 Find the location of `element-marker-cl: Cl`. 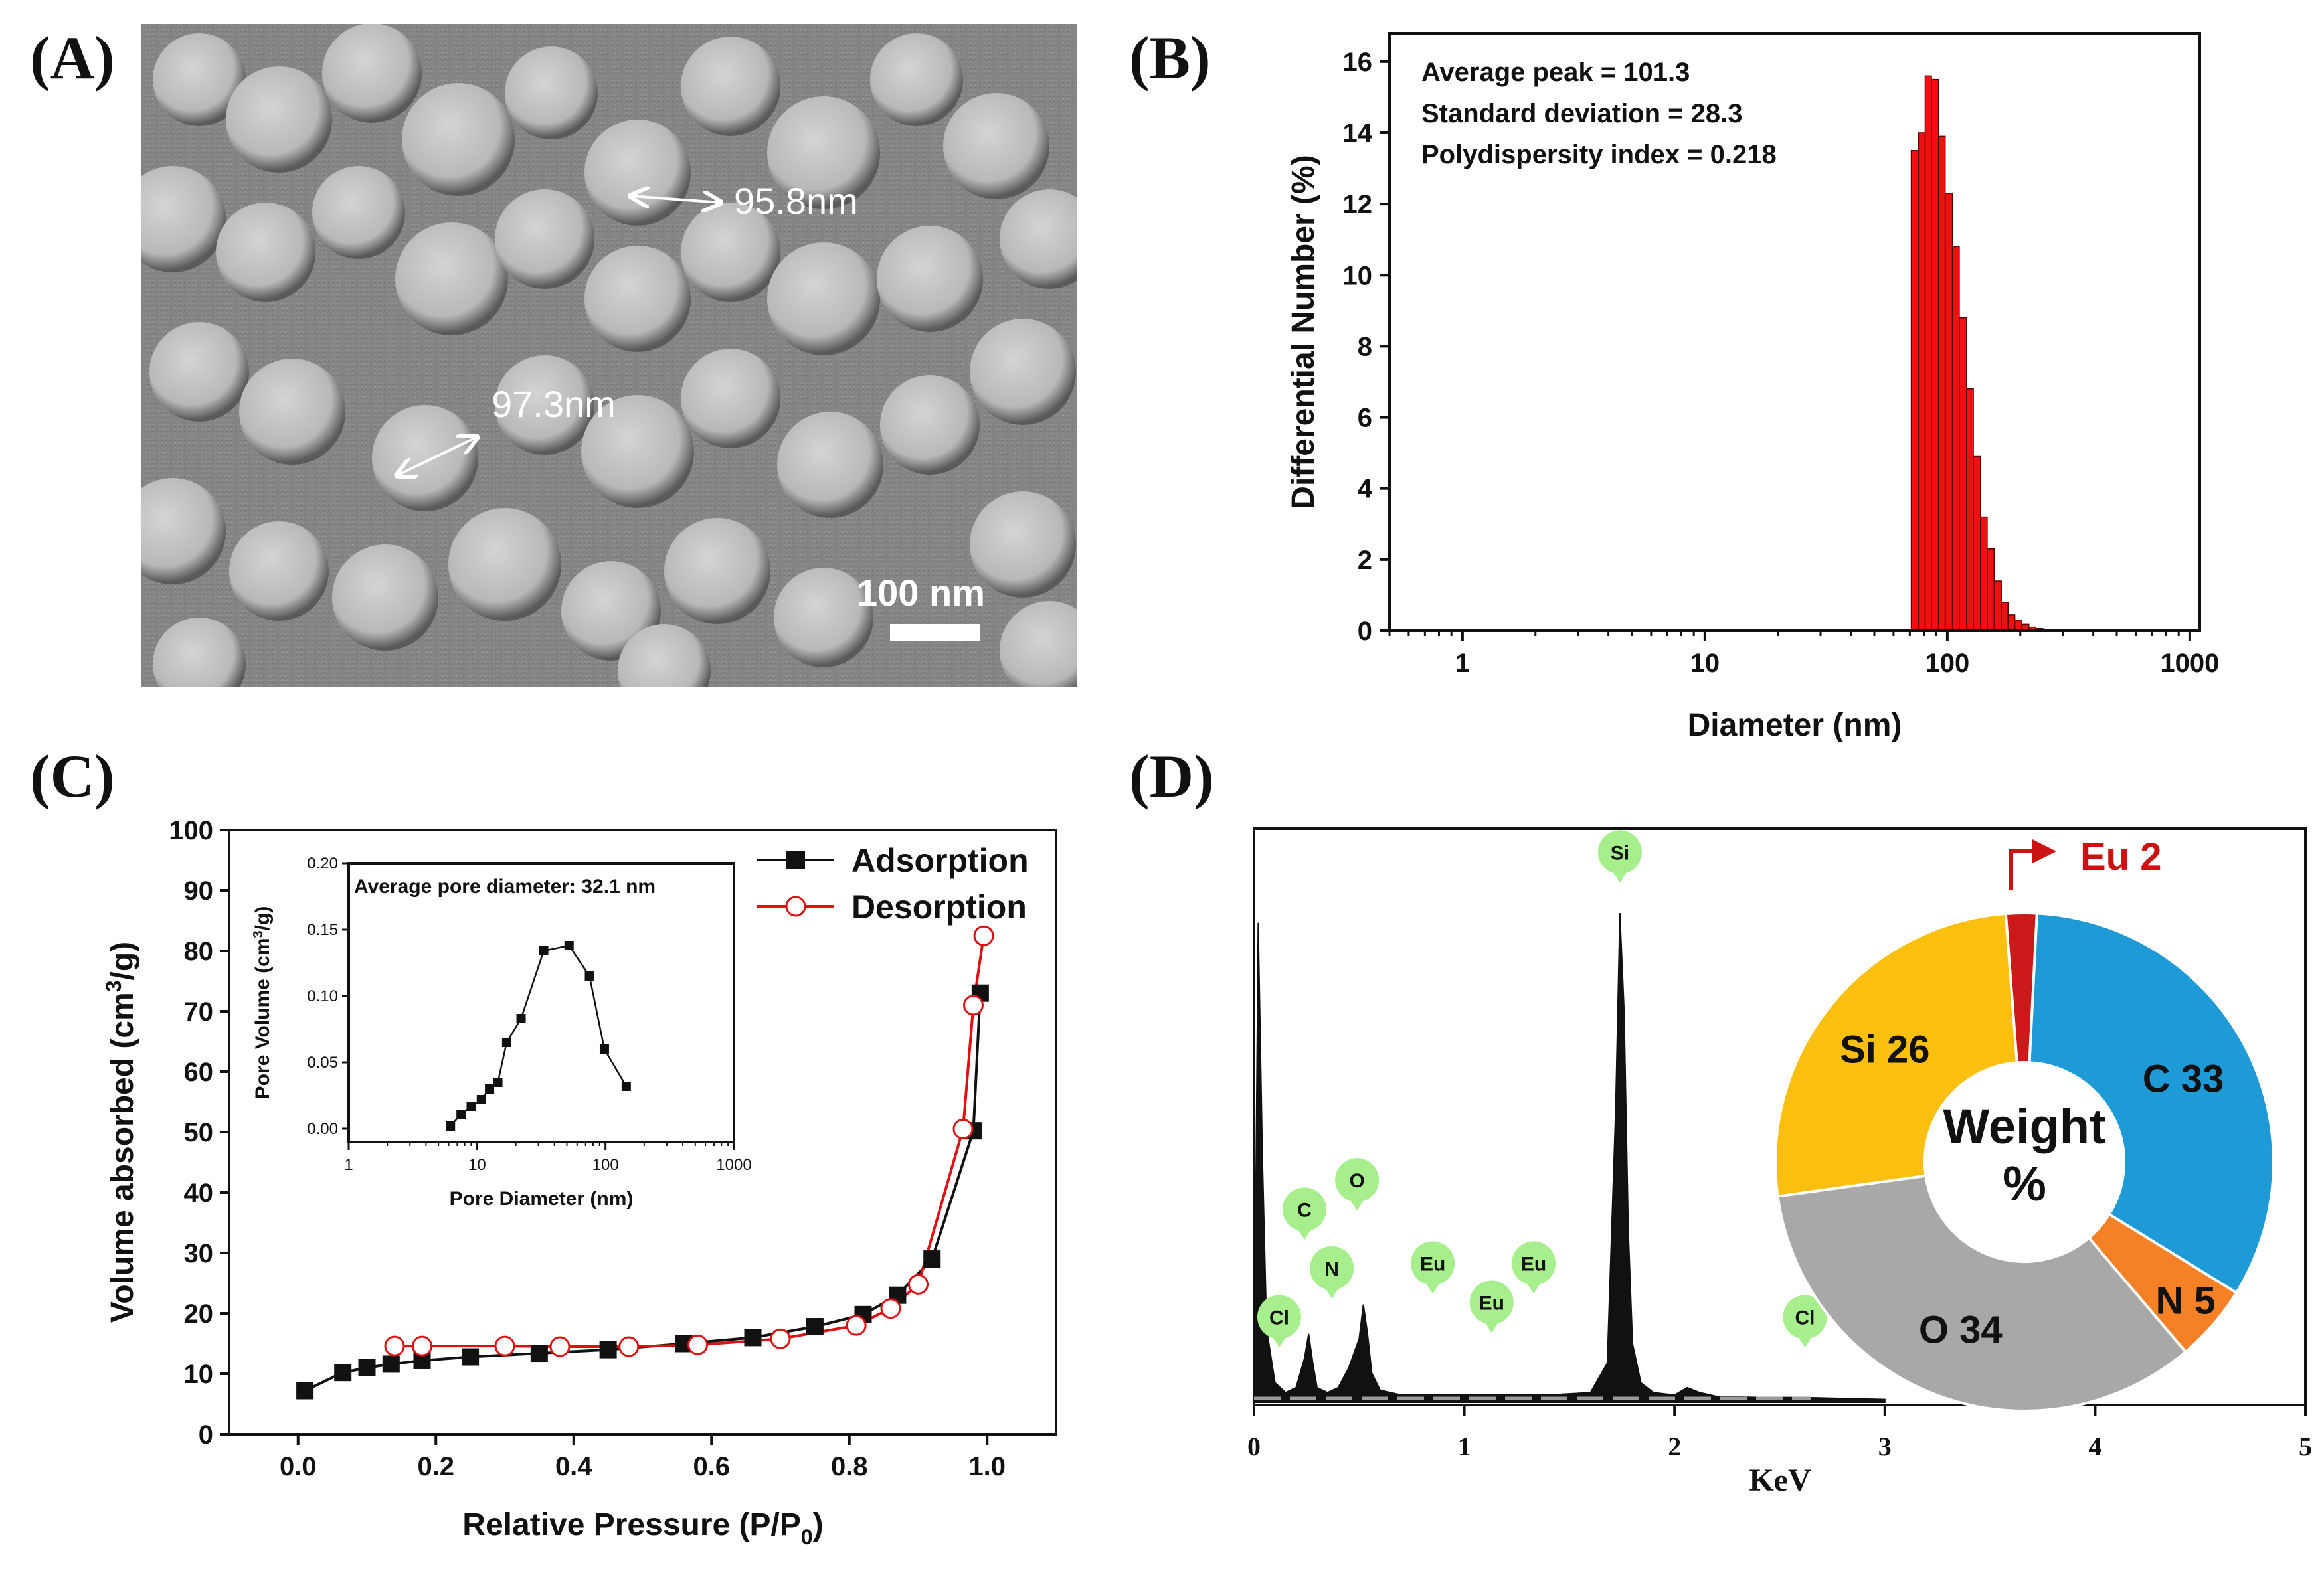

element-marker-cl: Cl is located at coordinates (1805, 1321).